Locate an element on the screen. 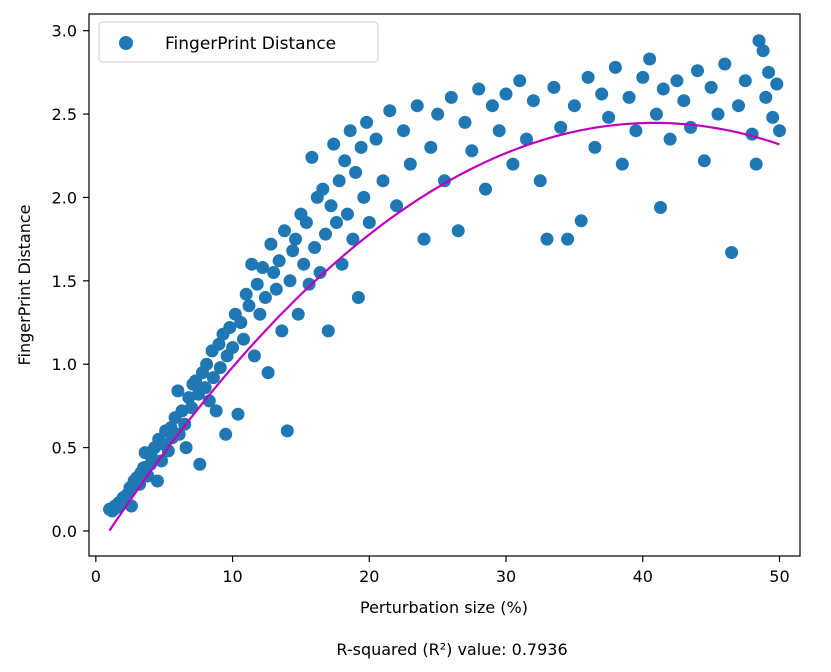 This screenshot has height=672, width=831. x-tick-label: 10 is located at coordinates (232, 576).